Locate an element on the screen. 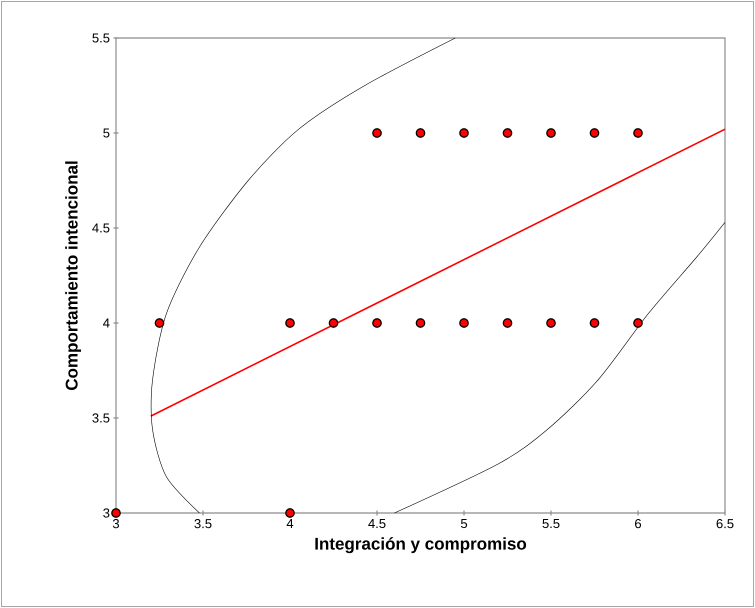  x-tick-label: 5 is located at coordinates (464, 523).